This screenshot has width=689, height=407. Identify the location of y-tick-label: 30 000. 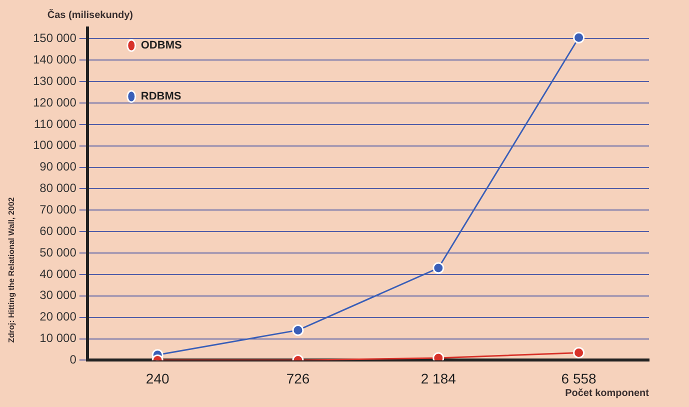
(58, 295).